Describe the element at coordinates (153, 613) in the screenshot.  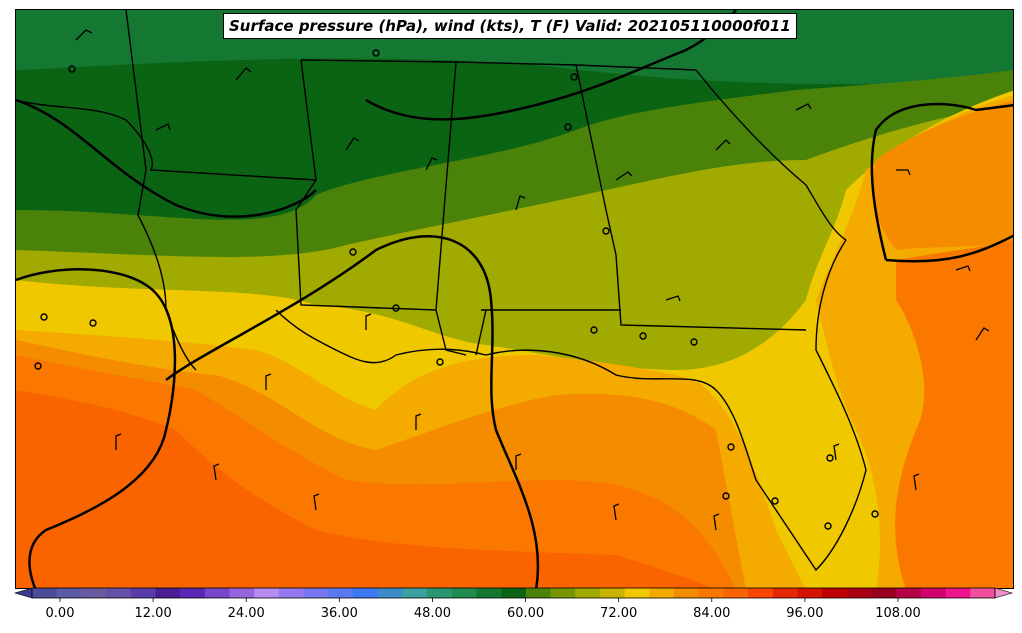
I see `colorbar-tick-label: 12.00` at that location.